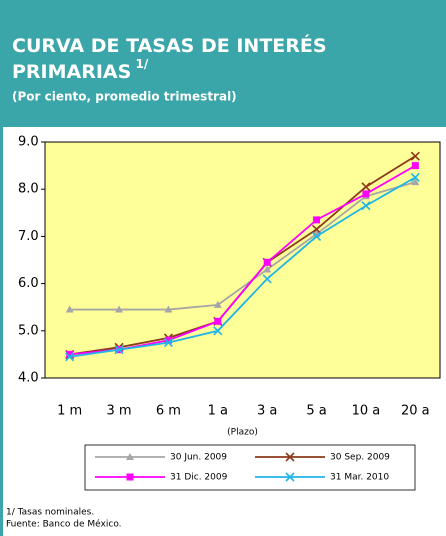  What do you see at coordinates (28, 236) in the screenshot?
I see `y-tick-label: 7.0` at bounding box center [28, 236].